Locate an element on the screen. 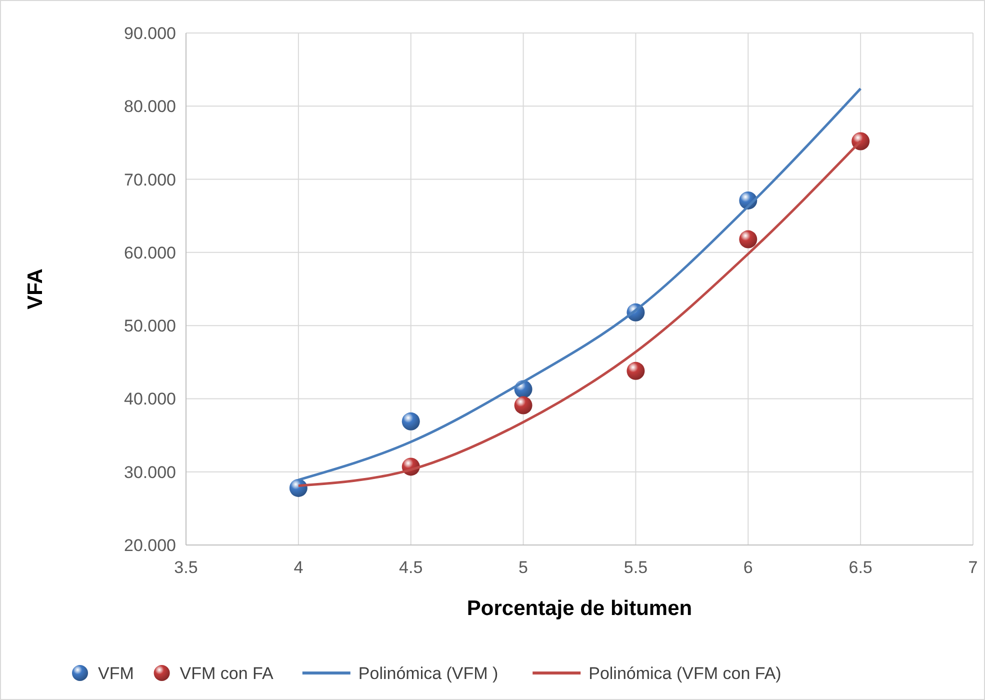  x-tick-label: 5 is located at coordinates (523, 567).